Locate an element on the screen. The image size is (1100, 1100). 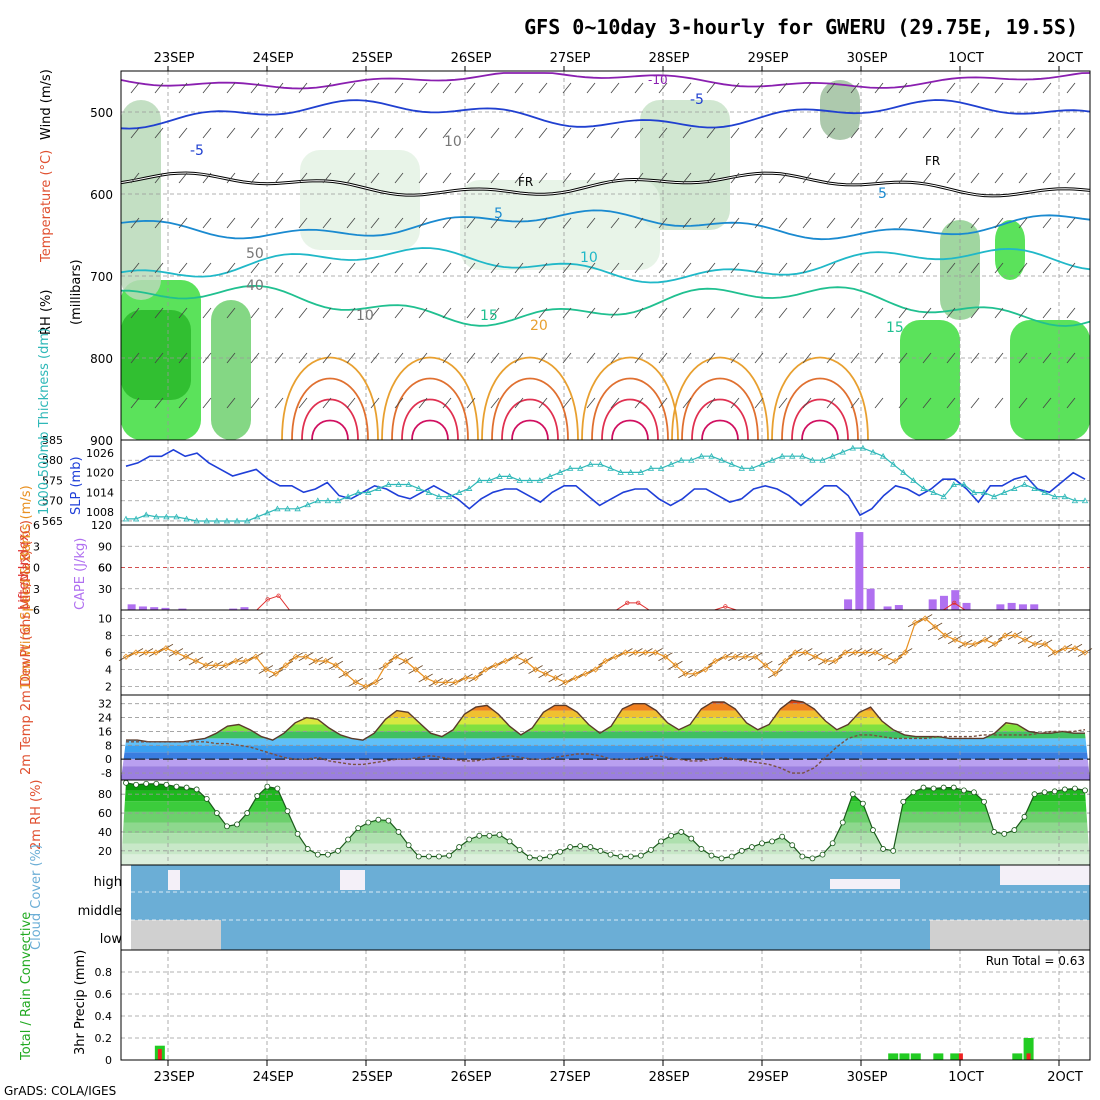
y-tick-label: 800 is located at coordinates (101, 359).